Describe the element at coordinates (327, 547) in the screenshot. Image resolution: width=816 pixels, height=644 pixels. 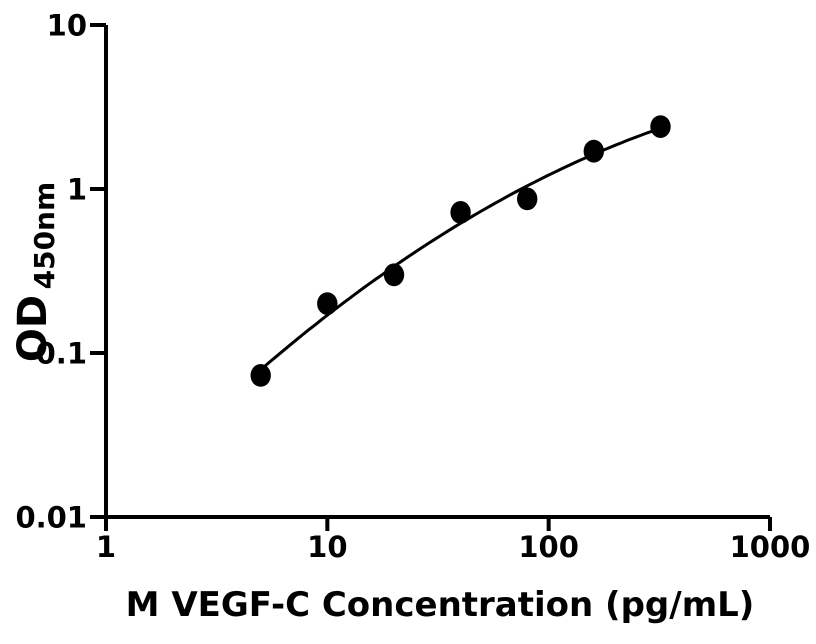
I see `x-tick-label: 10` at that location.